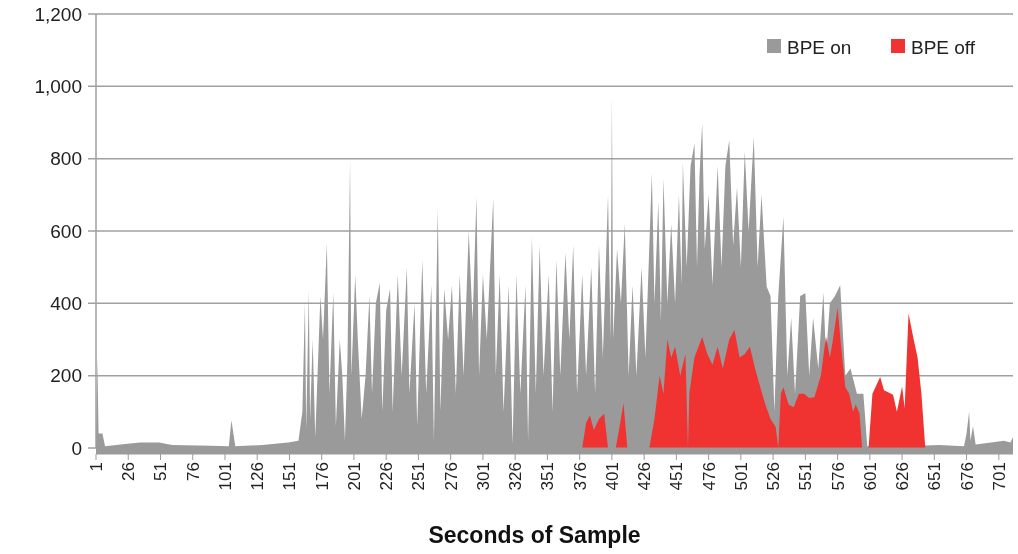  I want to click on y-tick-label: 400, so click(66, 303).